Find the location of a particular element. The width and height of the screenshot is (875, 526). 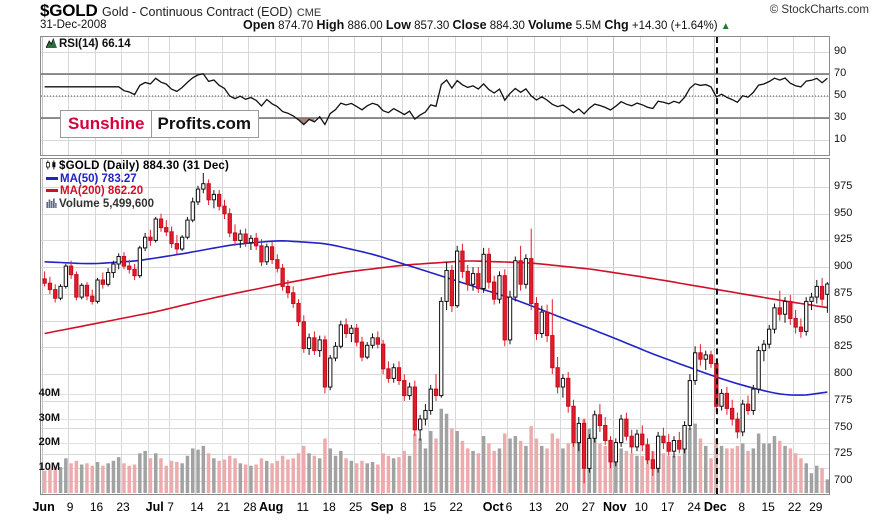

x-axis-day-label: 6 is located at coordinates (509, 507).